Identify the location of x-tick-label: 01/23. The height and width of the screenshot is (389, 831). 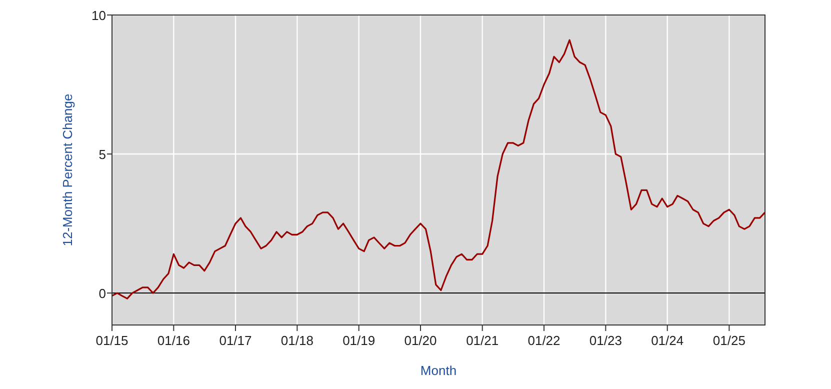
(605, 340).